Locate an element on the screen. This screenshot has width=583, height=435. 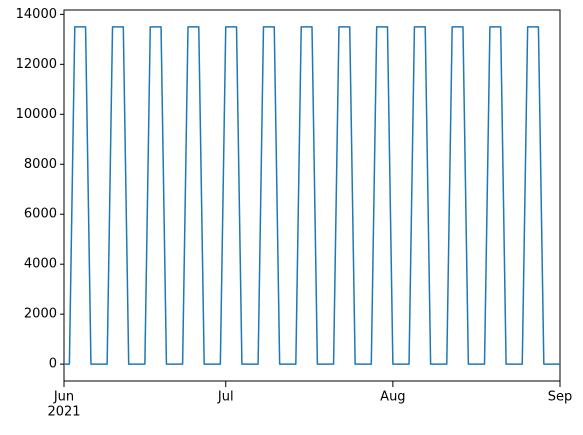
y-tick-label: 0 is located at coordinates (53, 364).